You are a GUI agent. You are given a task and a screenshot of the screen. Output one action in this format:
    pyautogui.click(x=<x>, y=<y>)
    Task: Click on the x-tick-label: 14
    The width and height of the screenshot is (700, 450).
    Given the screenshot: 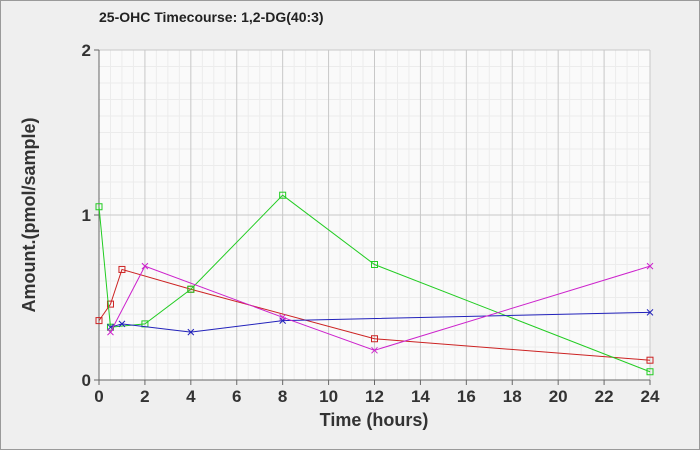 What is the action you would take?
    pyautogui.click(x=420, y=396)
    